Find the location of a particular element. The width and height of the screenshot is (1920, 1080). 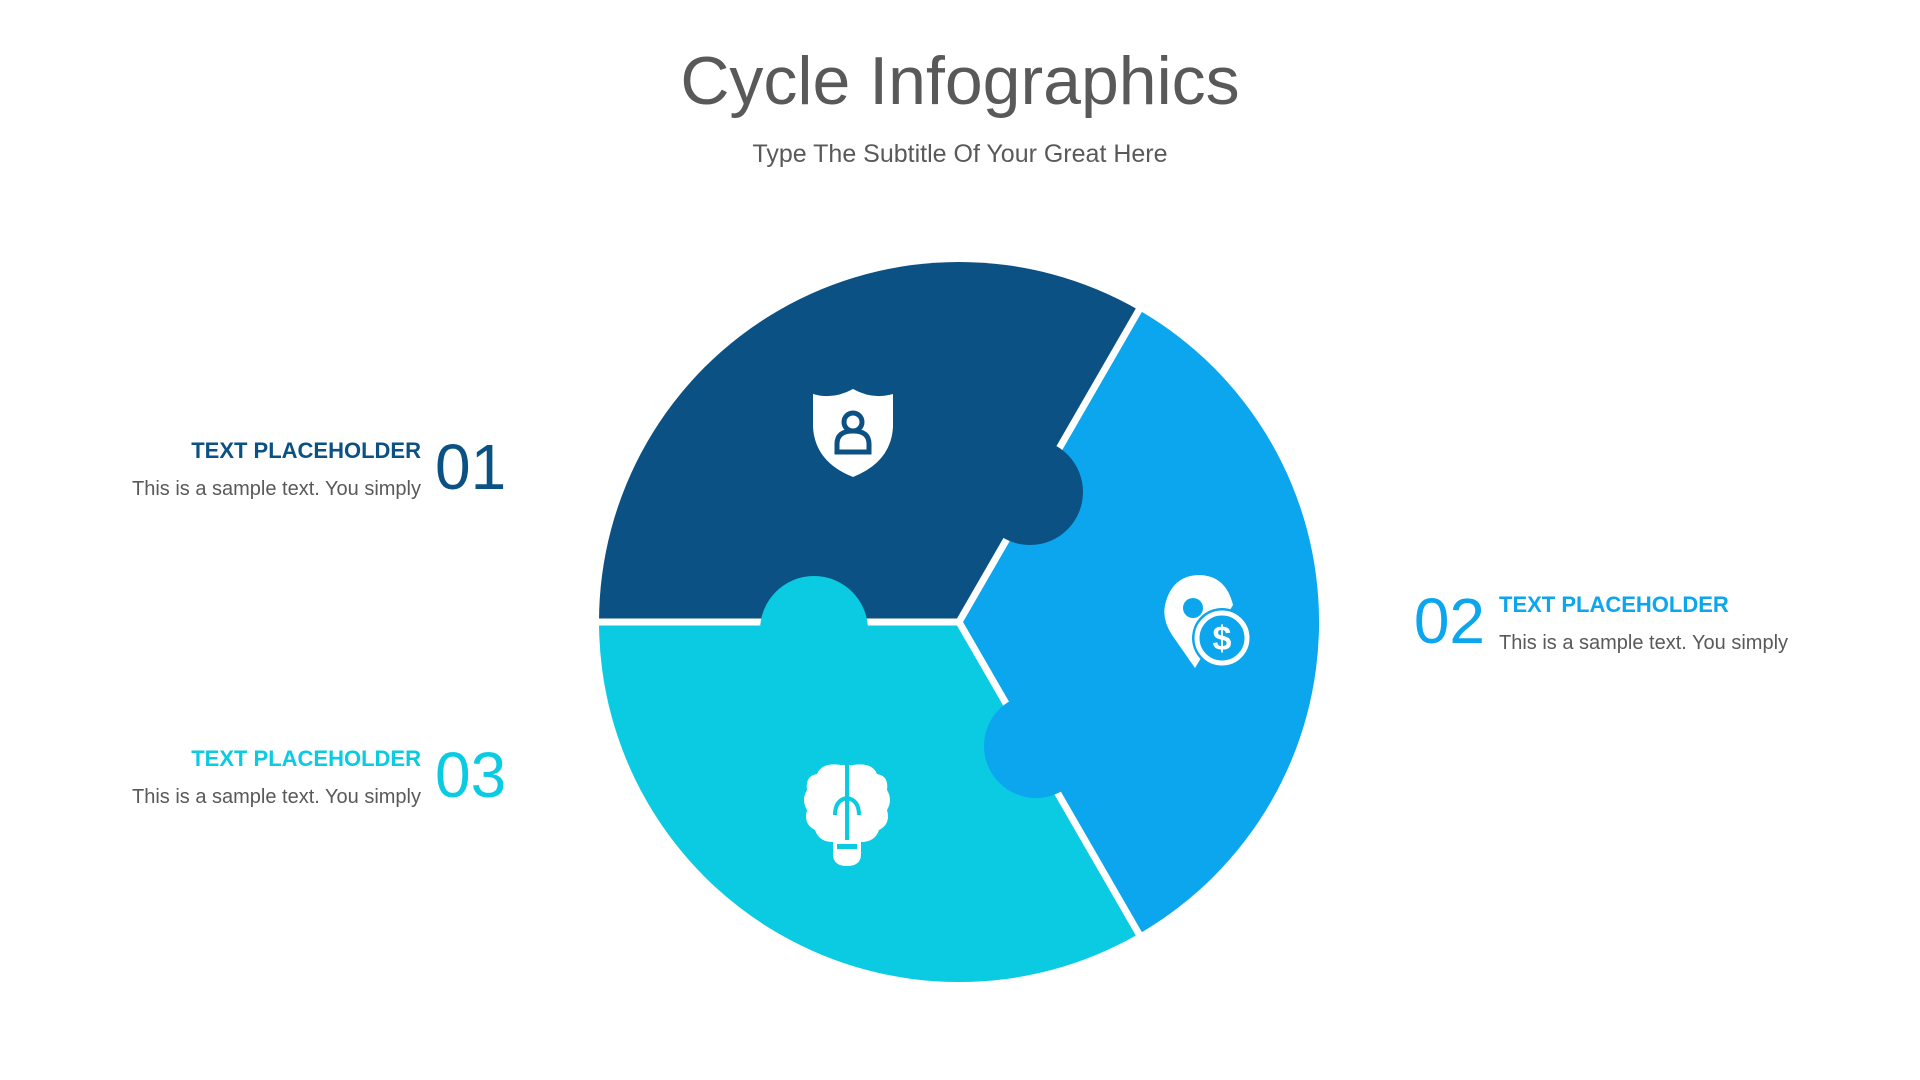

page-subtitle: Type The Subtitle Of Your Great Here is located at coordinates (960, 154).